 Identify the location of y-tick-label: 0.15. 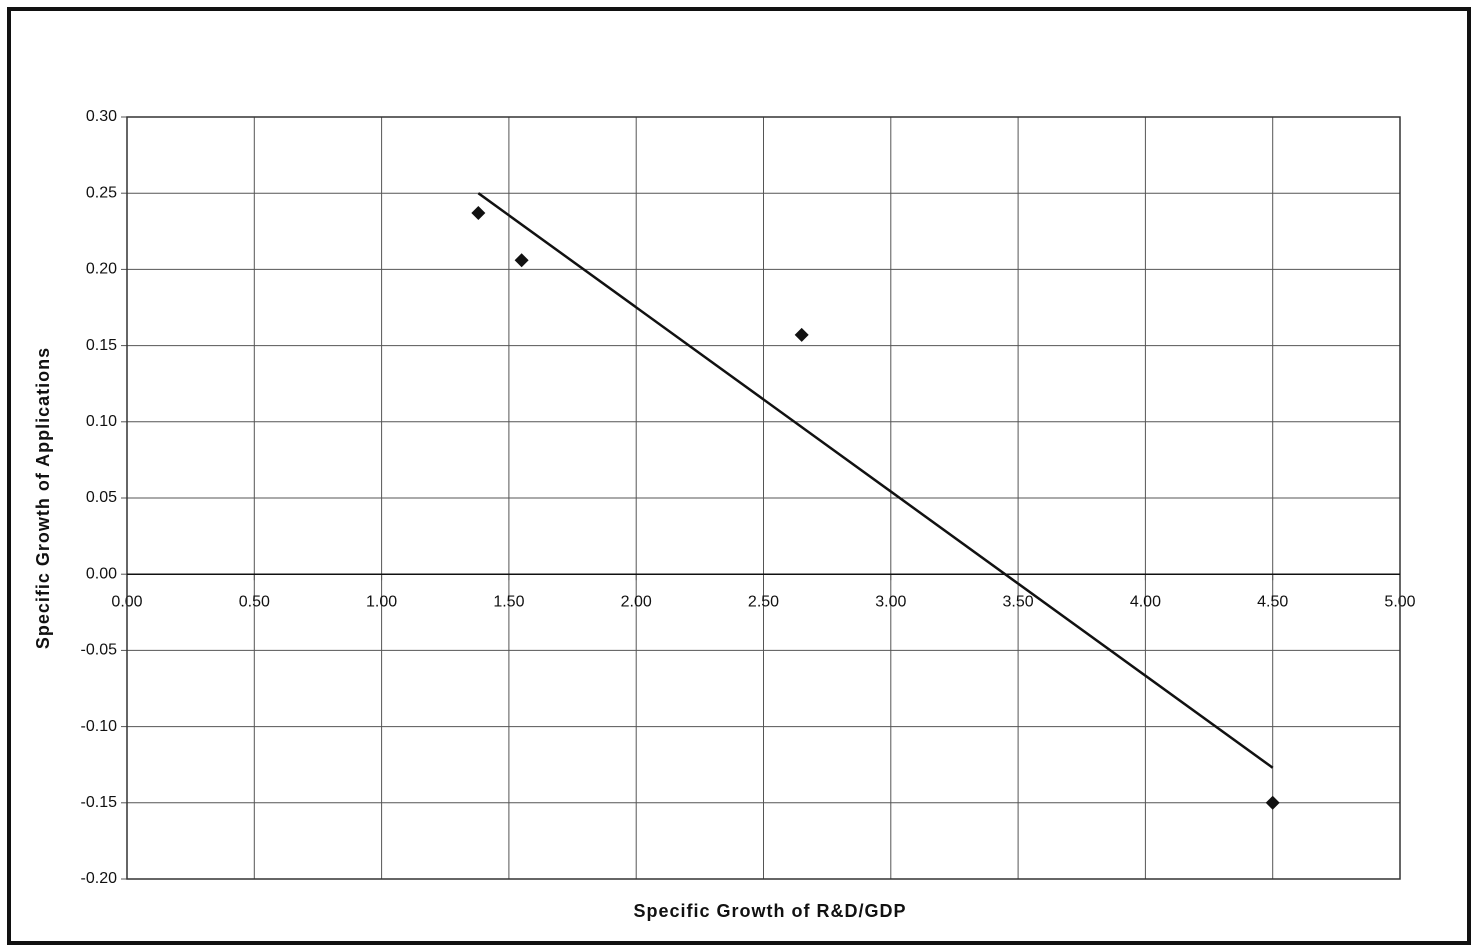
(101, 345).